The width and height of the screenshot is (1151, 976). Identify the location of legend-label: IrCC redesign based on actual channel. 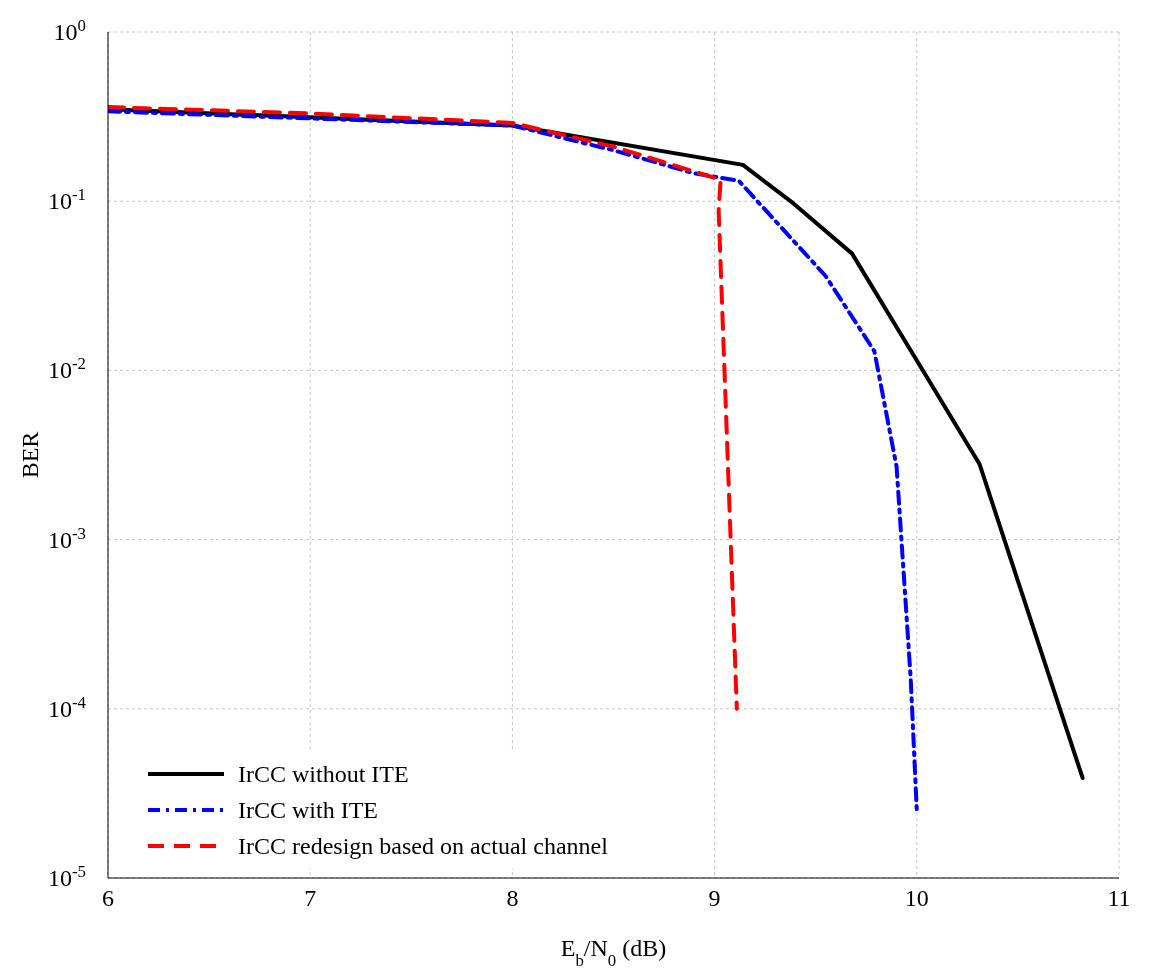
(423, 846).